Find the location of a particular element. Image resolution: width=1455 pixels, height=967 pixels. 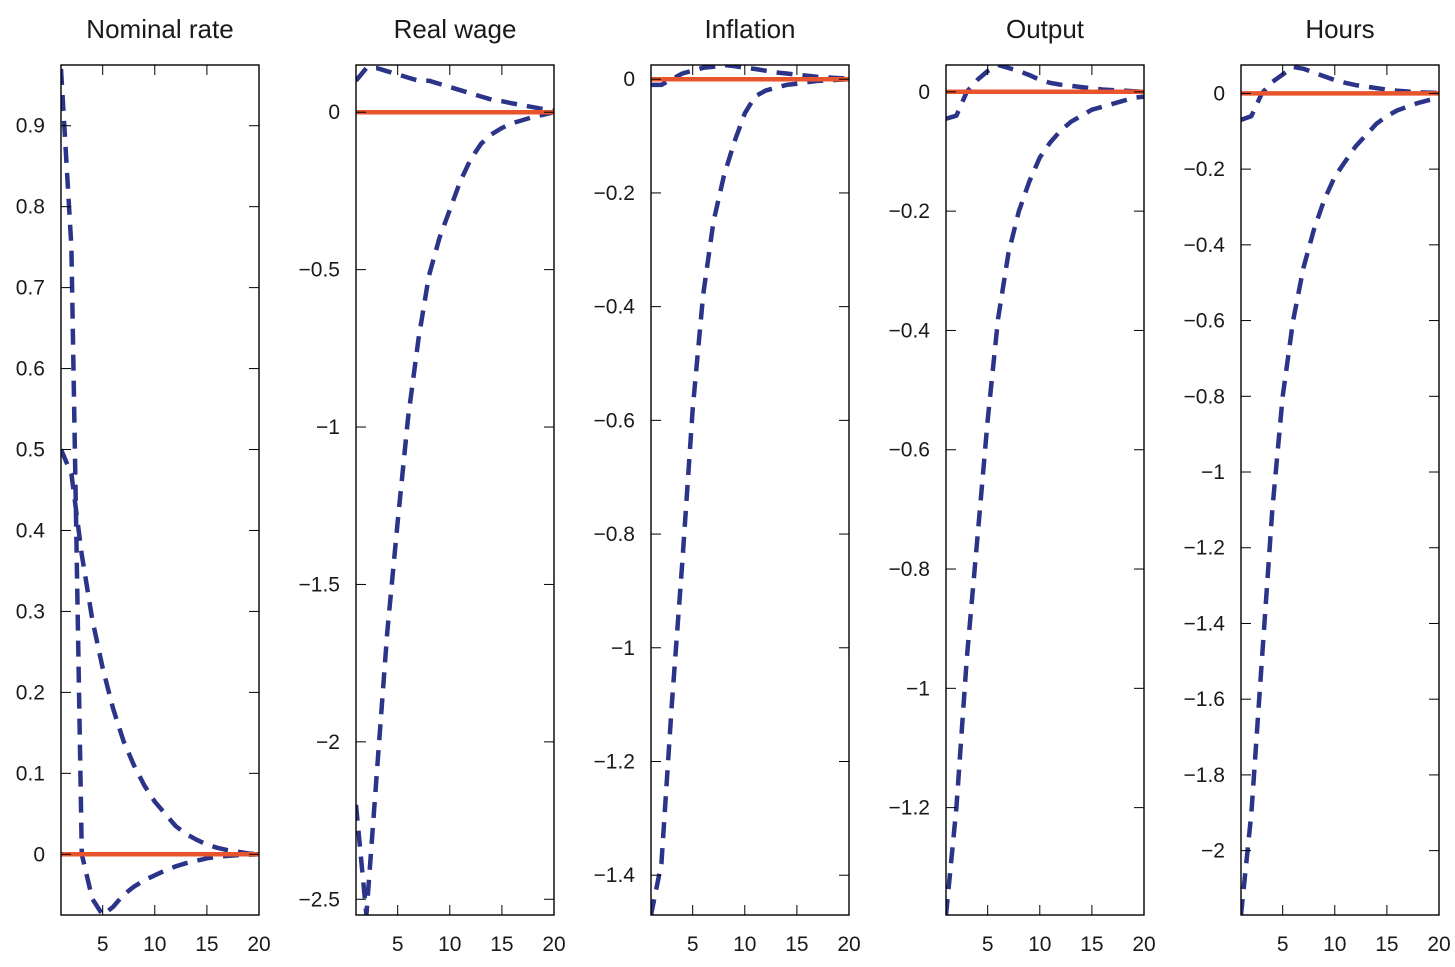

y-tick-label: 0.7 is located at coordinates (30, 288).